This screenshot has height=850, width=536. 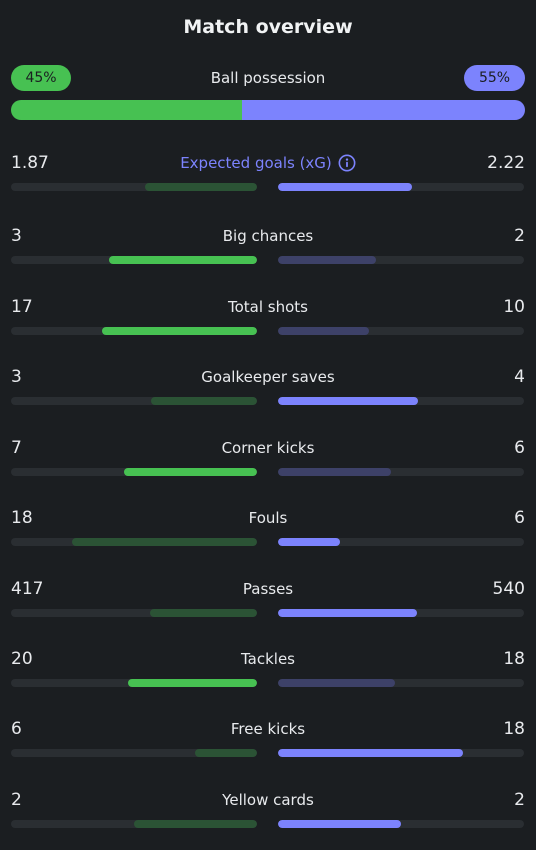 I want to click on stat-row-total-shots: 17 Total shots 10, so click(x=268, y=316).